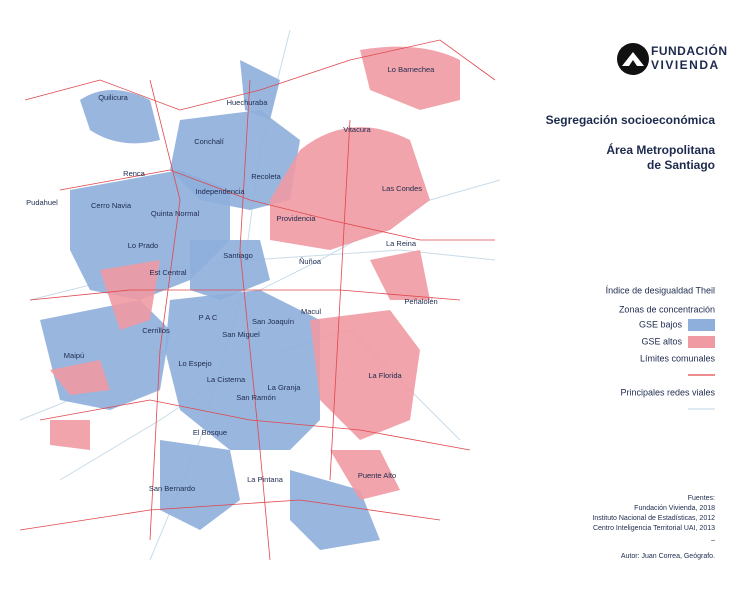 Image resolution: width=750 pixels, height=589 pixels. I want to click on commune-label: La Pintana, so click(265, 479).